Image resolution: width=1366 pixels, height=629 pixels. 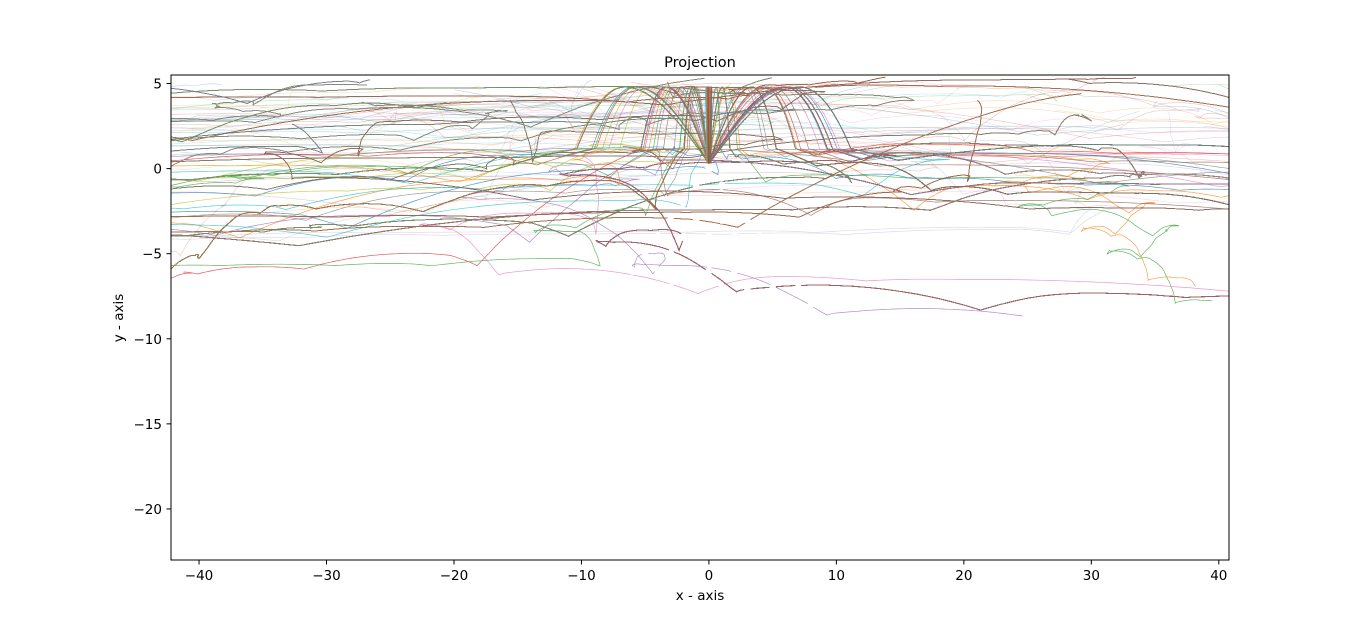 What do you see at coordinates (963, 576) in the screenshot?
I see `x-tick-label: 20` at bounding box center [963, 576].